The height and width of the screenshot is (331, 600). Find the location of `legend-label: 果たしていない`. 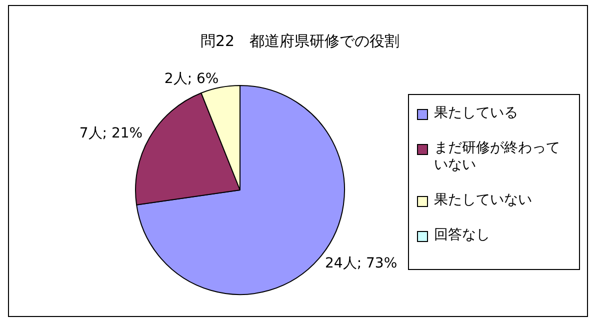

legend-label: 果たしていない is located at coordinates (483, 200).